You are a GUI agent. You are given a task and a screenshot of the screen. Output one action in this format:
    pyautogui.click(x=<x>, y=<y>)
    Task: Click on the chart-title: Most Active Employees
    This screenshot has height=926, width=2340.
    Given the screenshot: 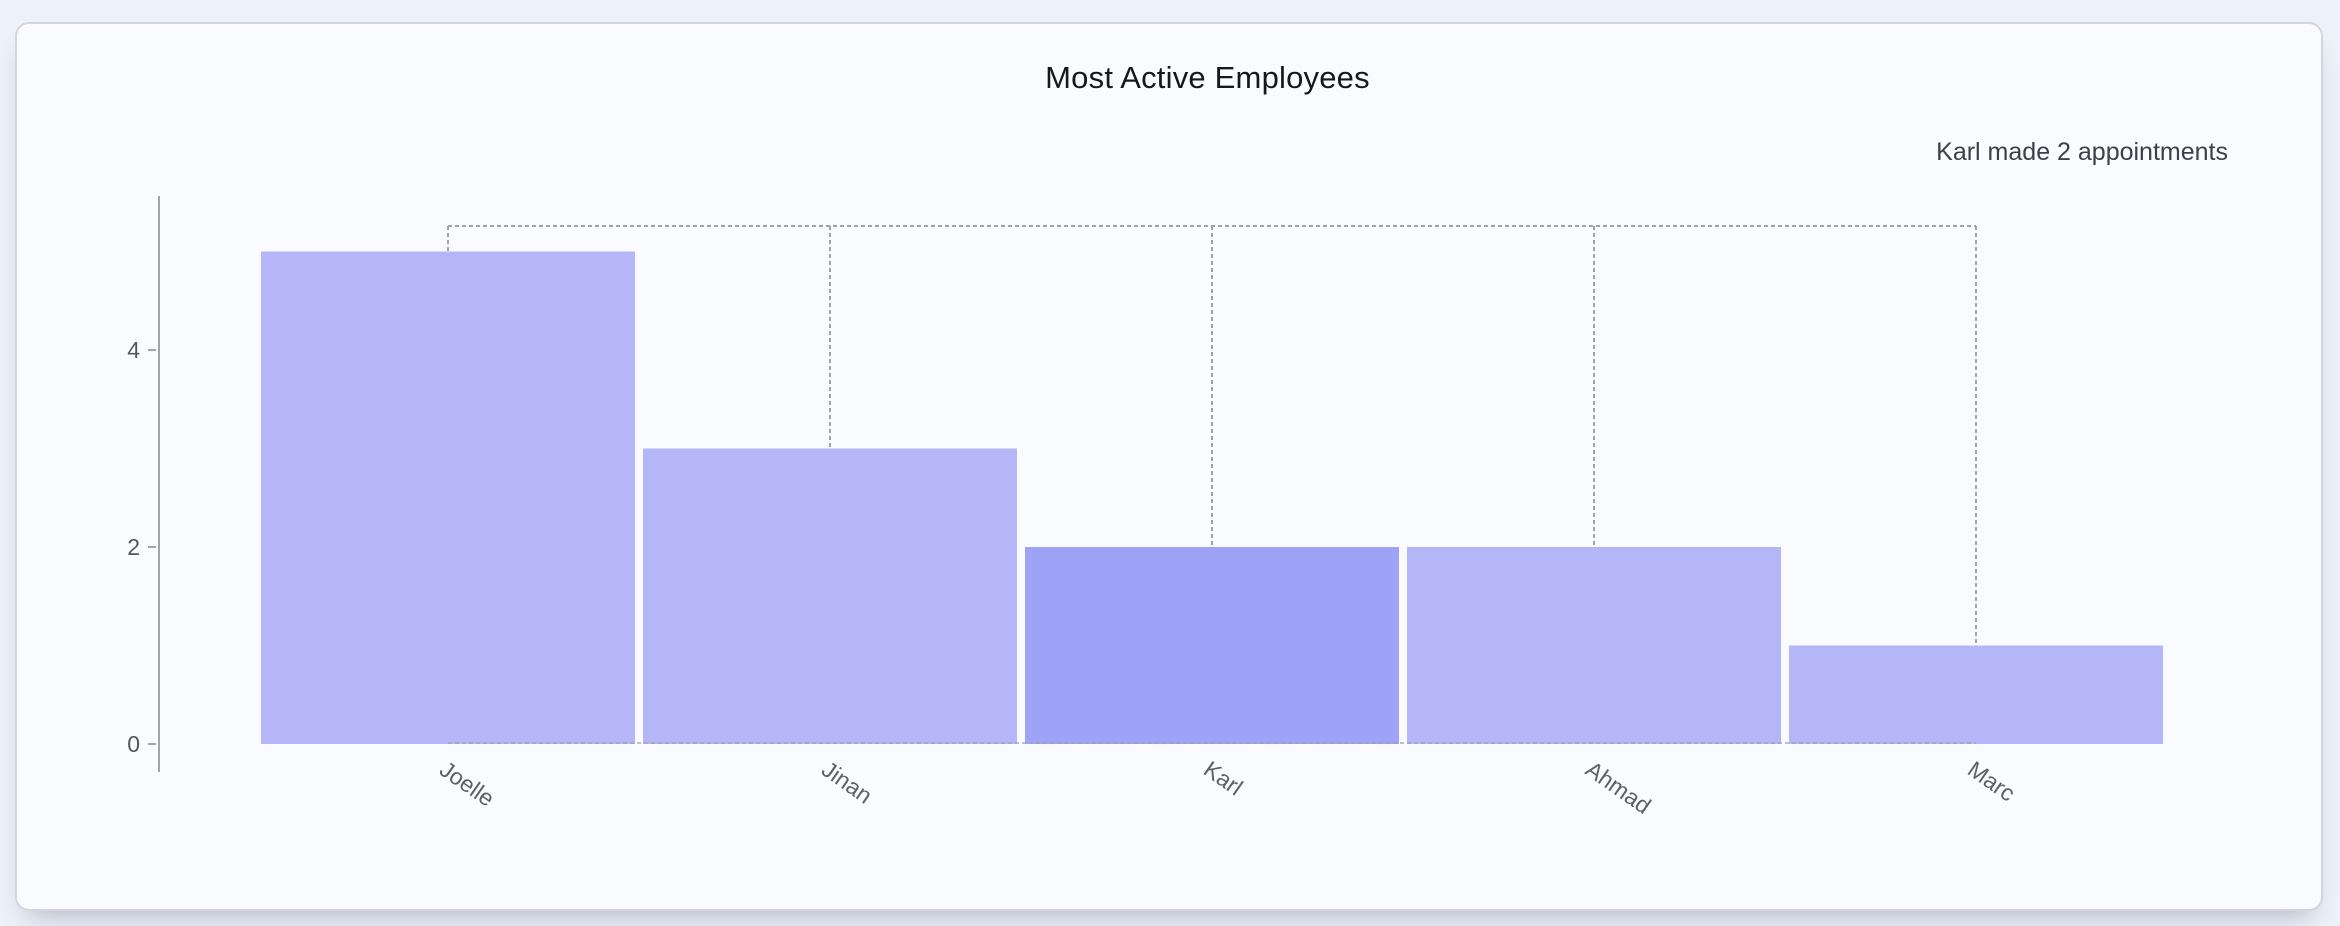 What is the action you would take?
    pyautogui.click(x=1207, y=77)
    